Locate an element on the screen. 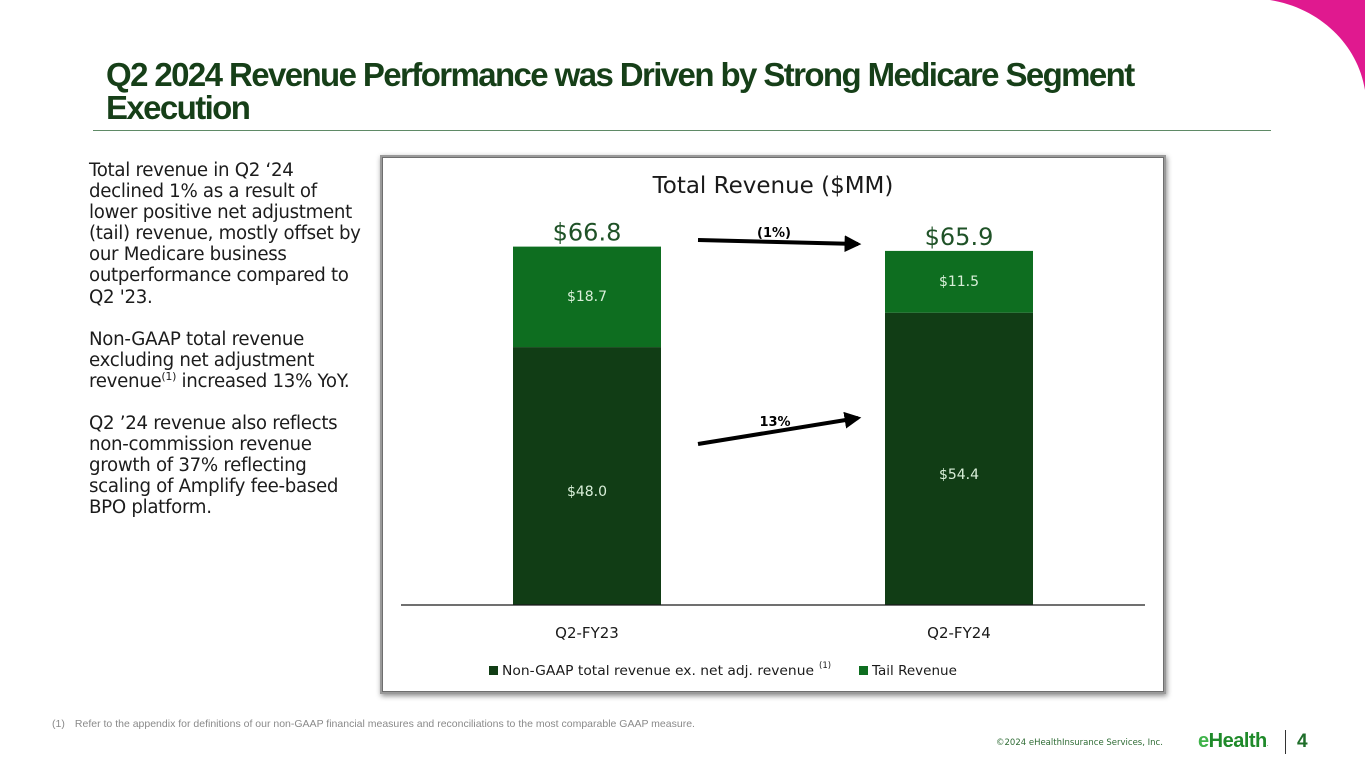 The height and width of the screenshot is (768, 1365). page-number: 4 is located at coordinates (1302, 741).